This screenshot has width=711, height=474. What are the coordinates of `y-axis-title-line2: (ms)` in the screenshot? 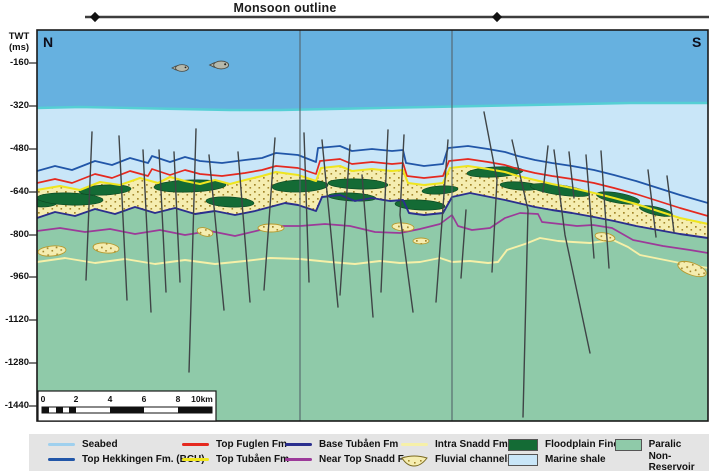 It's located at (19, 47).